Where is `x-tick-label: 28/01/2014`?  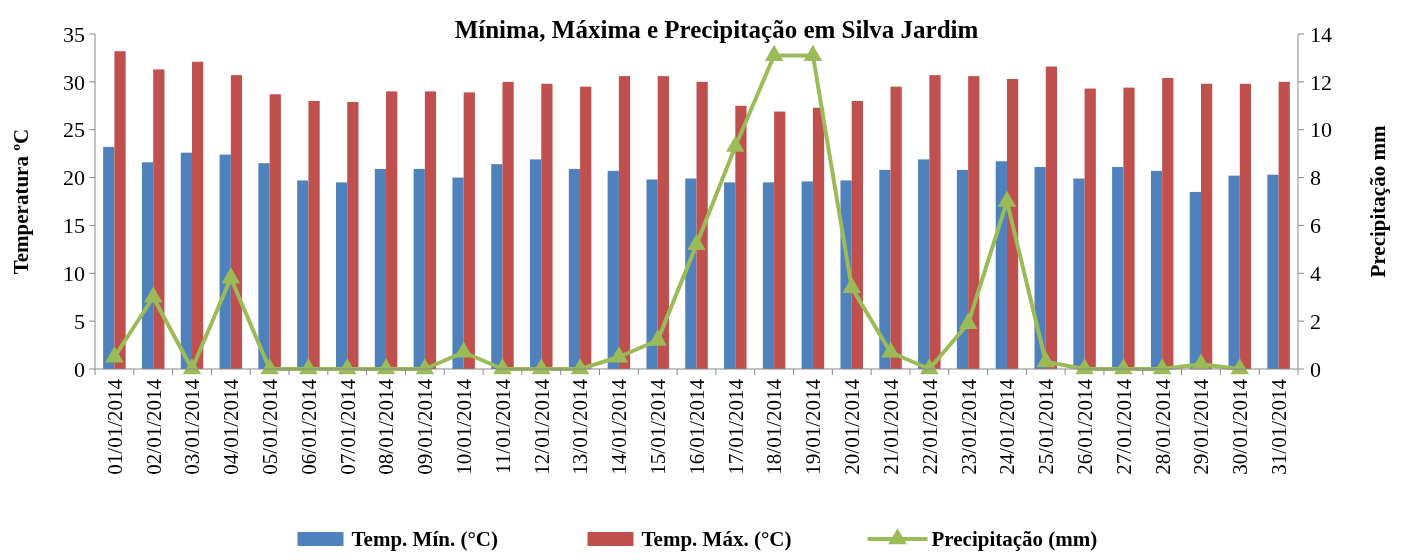
x-tick-label: 28/01/2014 is located at coordinates (1162, 426).